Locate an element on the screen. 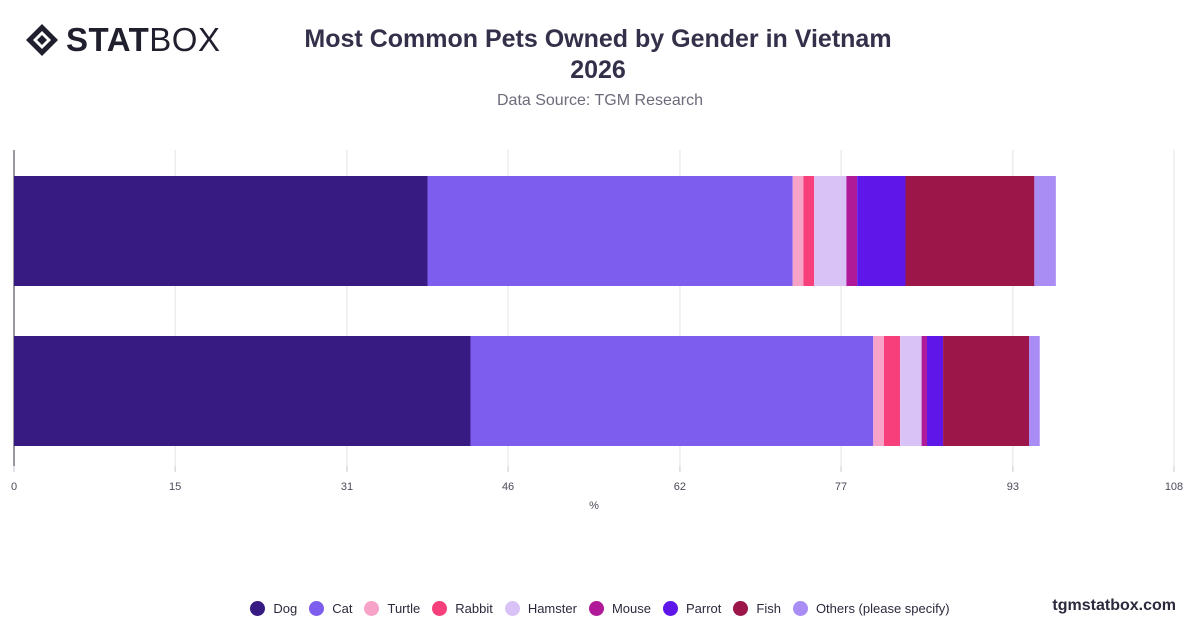  legend-item: Parrot is located at coordinates (692, 608).